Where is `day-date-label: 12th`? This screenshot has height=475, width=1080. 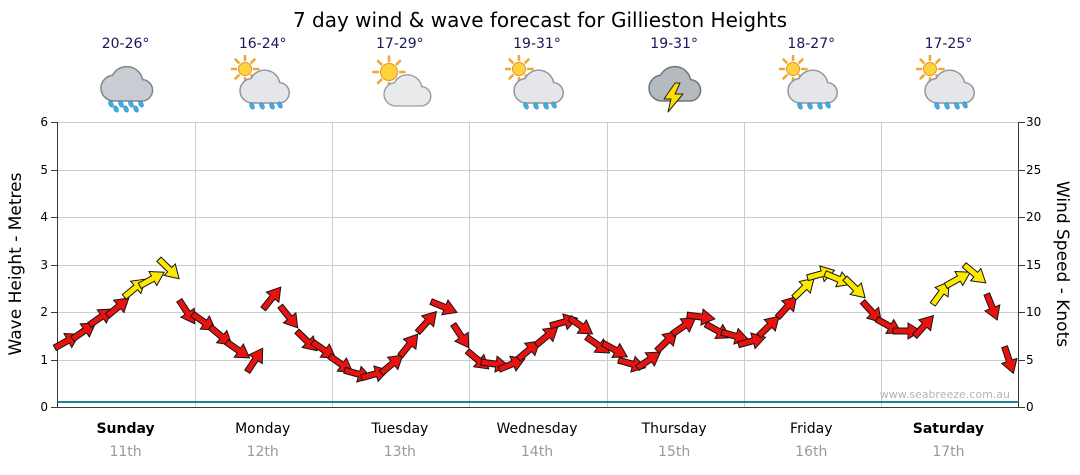 day-date-label: 12th is located at coordinates (262, 452).